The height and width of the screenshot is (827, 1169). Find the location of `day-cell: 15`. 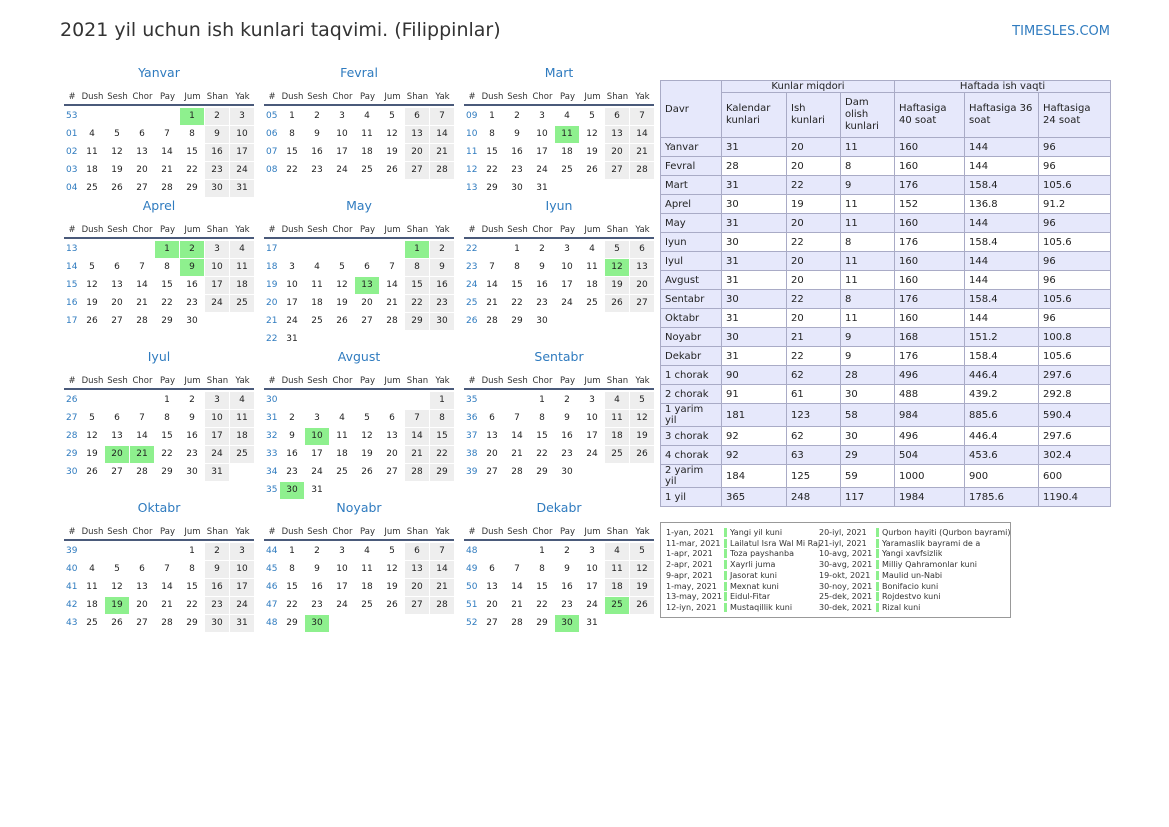

day-cell: 15 is located at coordinates (292, 586).